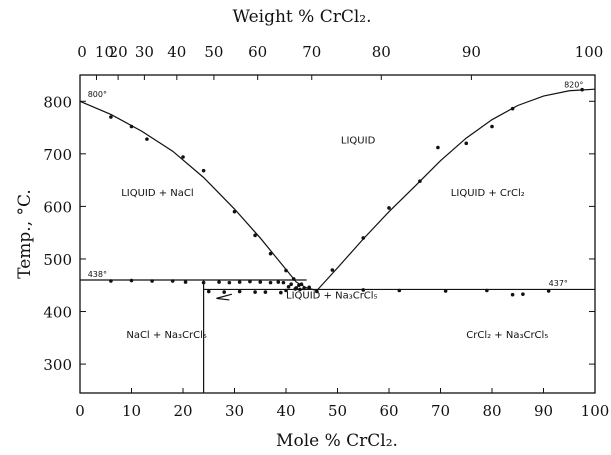  Describe the element at coordinates (589, 52) in the screenshot. I see `top-tick-label-100: 100` at that location.